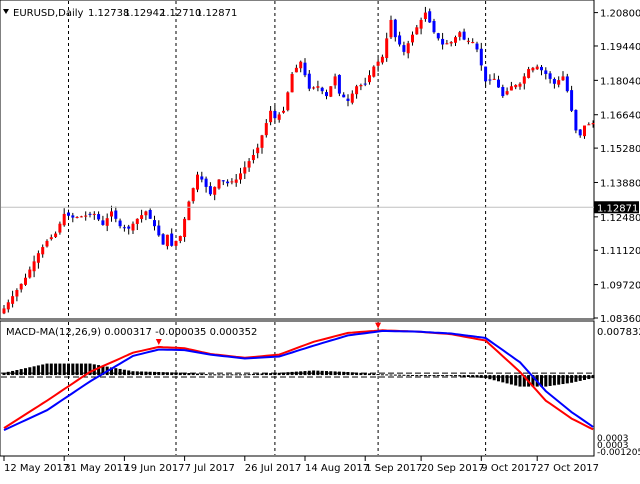  What do you see at coordinates (618, 332) in the screenshot?
I see `macd-max-label: 0.007832` at bounding box center [618, 332].